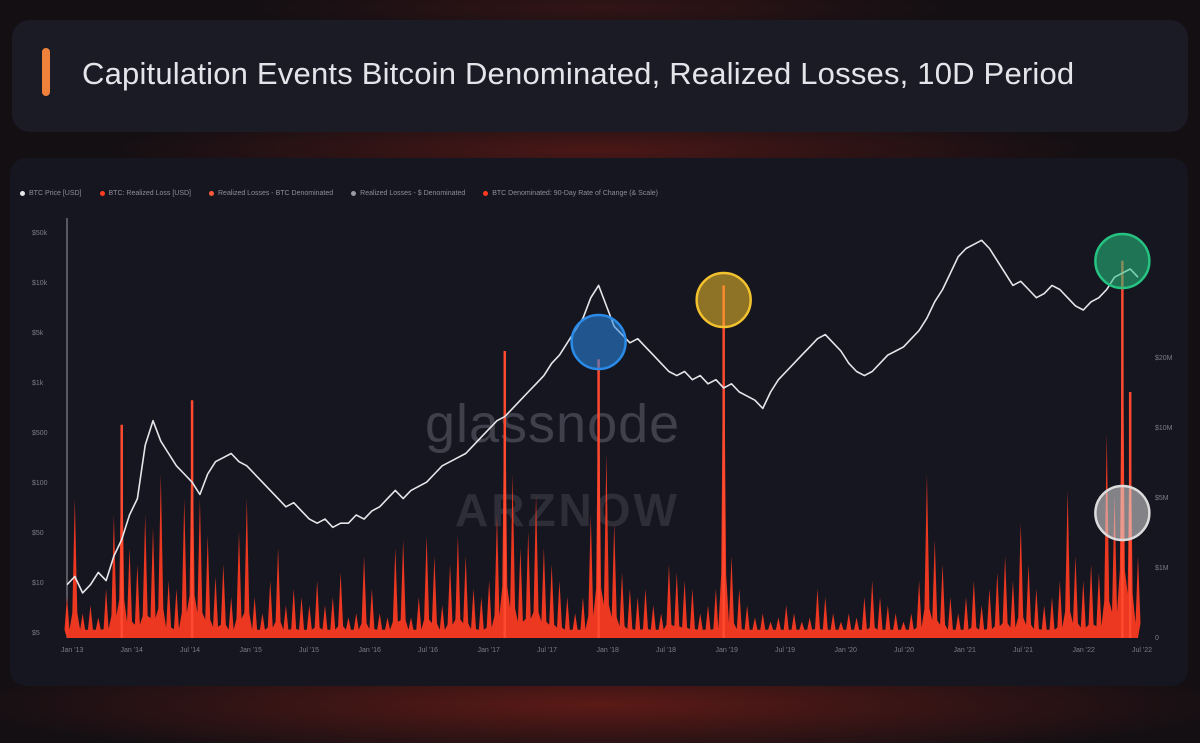 Image resolution: width=1200 pixels, height=743 pixels. Describe the element at coordinates (46, 72) in the screenshot. I see `title-accent-bar` at that location.